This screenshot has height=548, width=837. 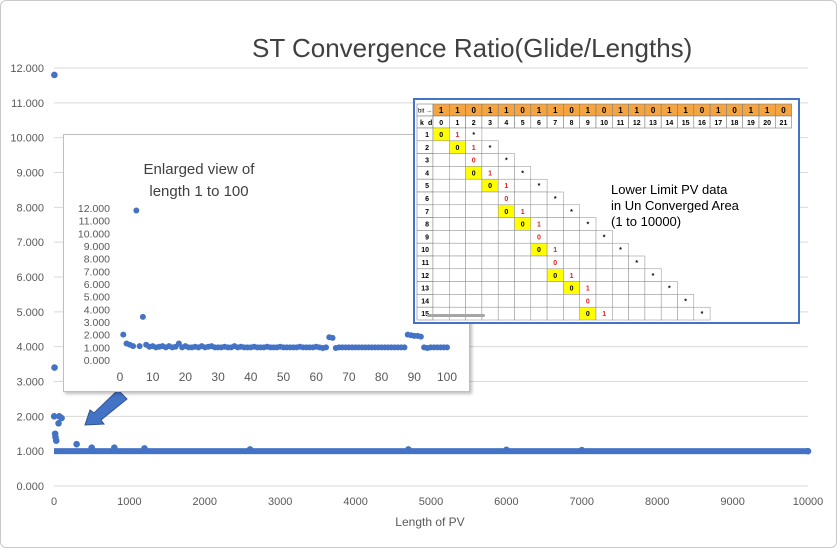 What do you see at coordinates (97, 310) in the screenshot?
I see `inset-y-tick-label: 4.000` at bounding box center [97, 310].